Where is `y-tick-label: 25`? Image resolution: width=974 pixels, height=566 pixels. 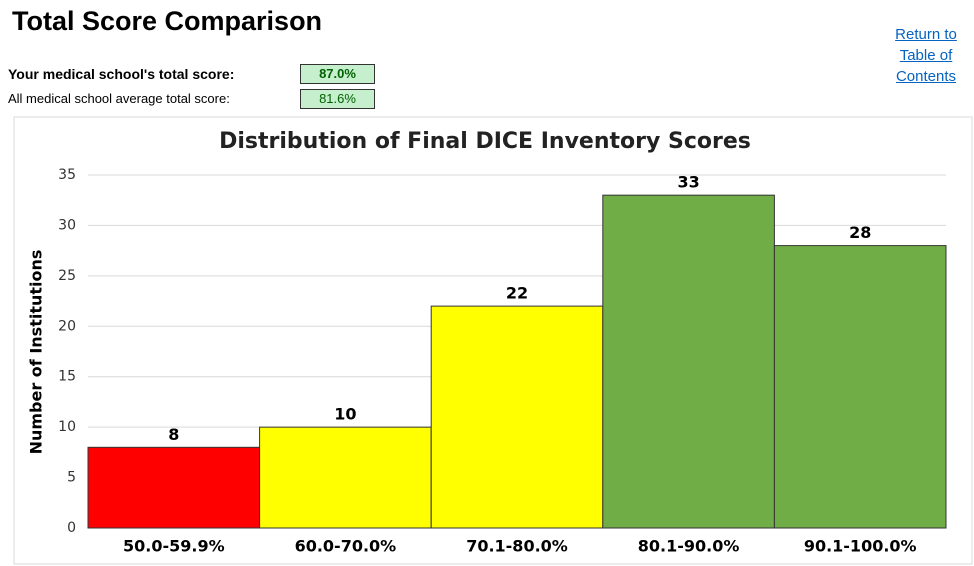
y-tick-label: 25 is located at coordinates (67, 276).